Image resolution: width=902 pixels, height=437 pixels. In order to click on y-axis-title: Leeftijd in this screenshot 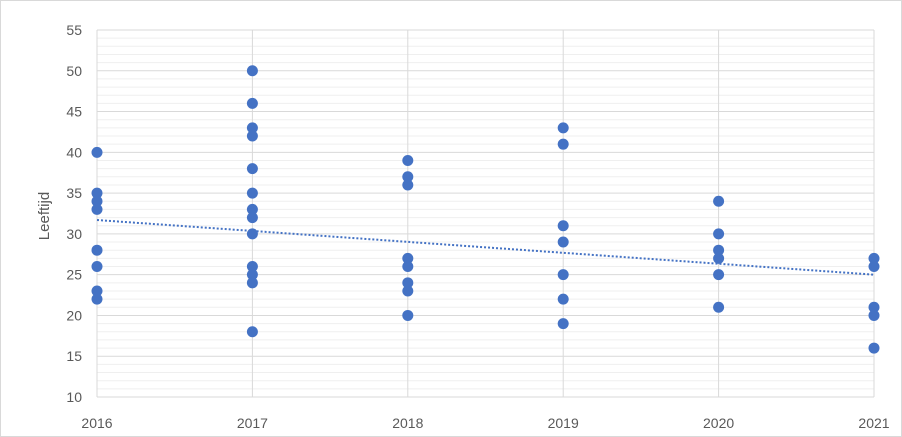, I will do `click(44, 216)`.